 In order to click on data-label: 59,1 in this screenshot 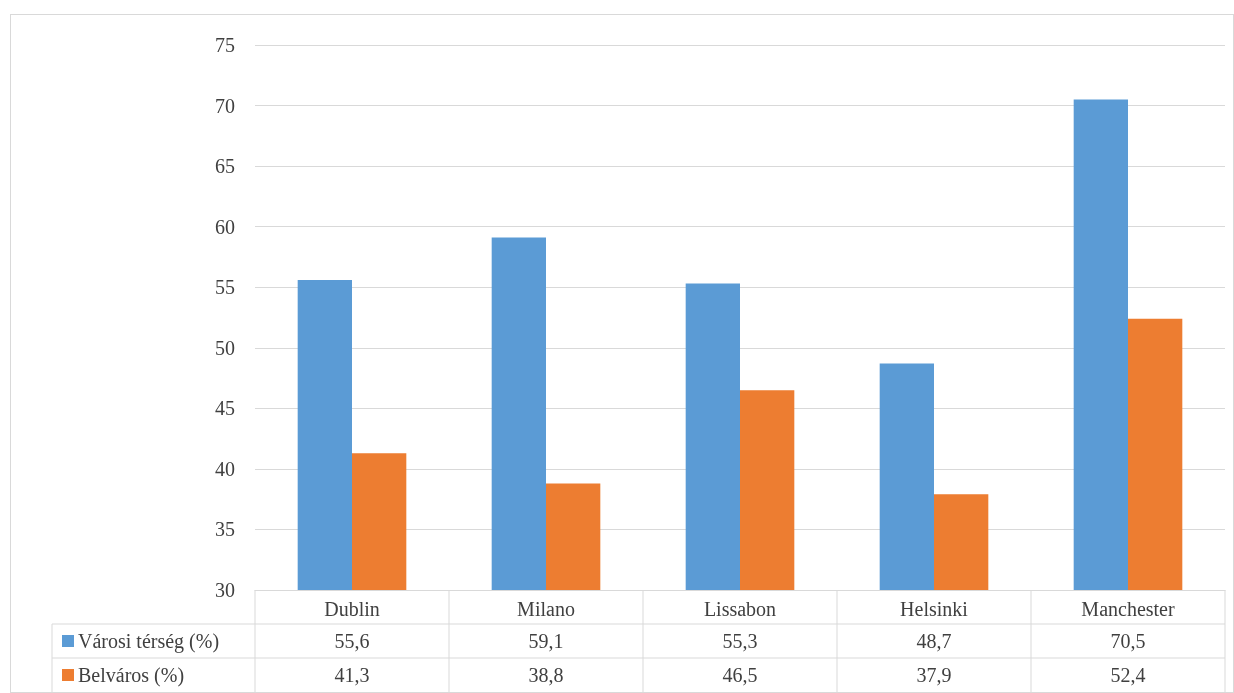, I will do `click(546, 641)`.